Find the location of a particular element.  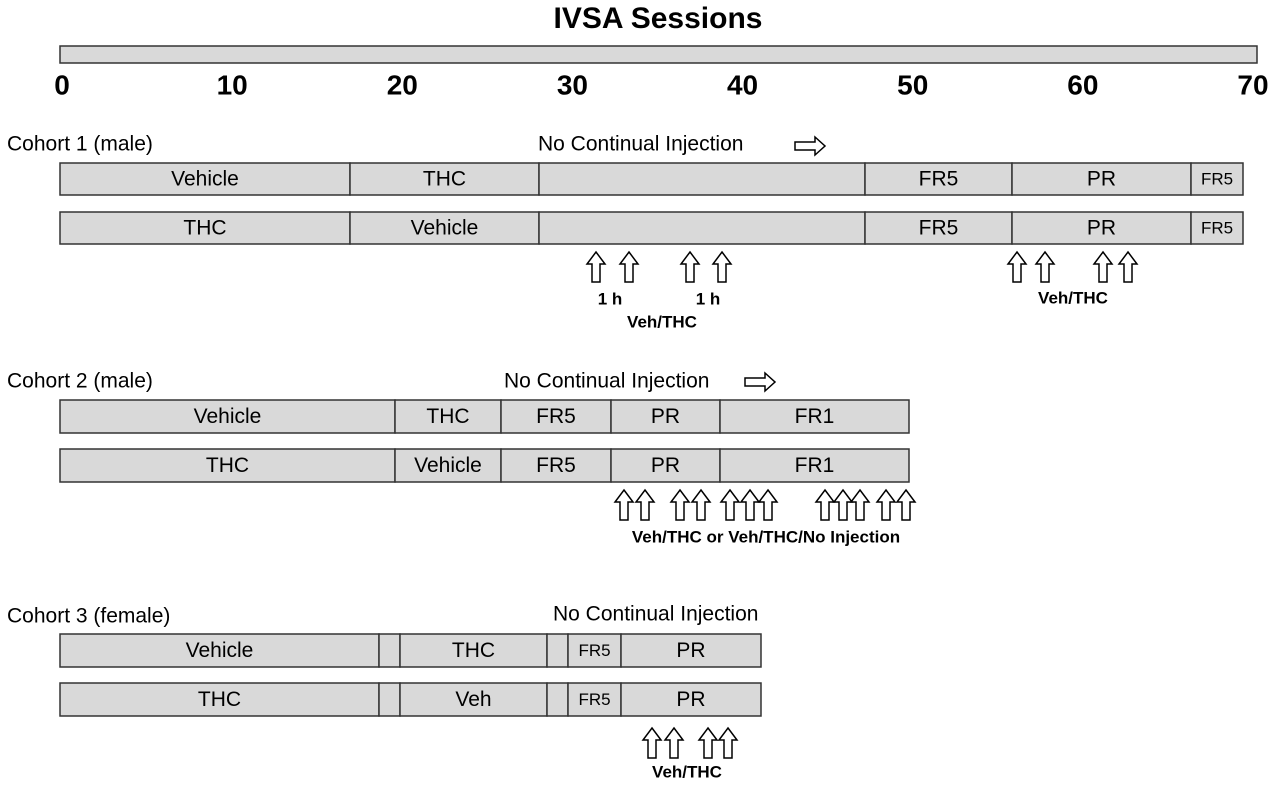

cohort-label: Cohort 3 (female) is located at coordinates (88, 616).